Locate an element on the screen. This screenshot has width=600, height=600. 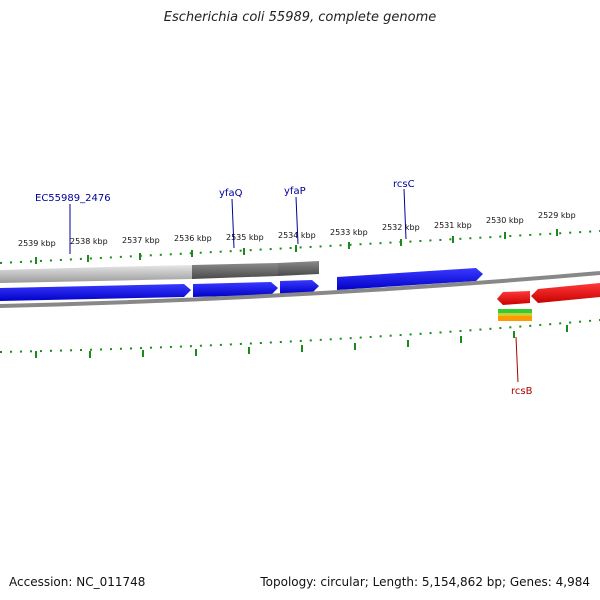
genome-backbone is located at coordinates (300, 289).